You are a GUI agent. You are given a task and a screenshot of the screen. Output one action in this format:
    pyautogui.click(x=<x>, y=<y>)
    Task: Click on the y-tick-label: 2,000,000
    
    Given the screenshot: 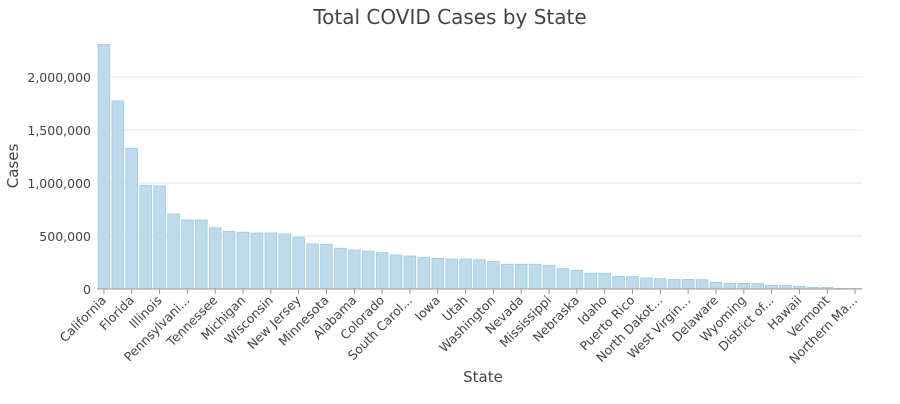 What is the action you would take?
    pyautogui.click(x=59, y=77)
    